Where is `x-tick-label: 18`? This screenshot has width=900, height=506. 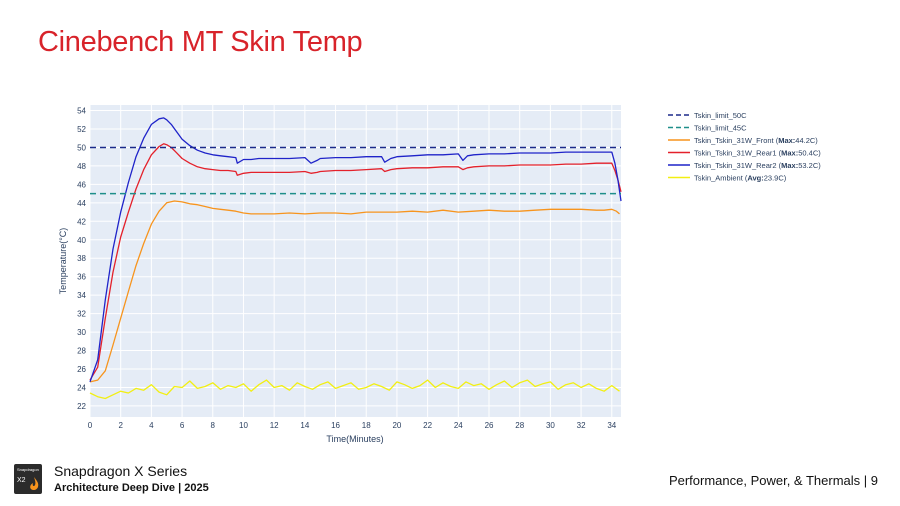 x-tick-label: 18 is located at coordinates (366, 425).